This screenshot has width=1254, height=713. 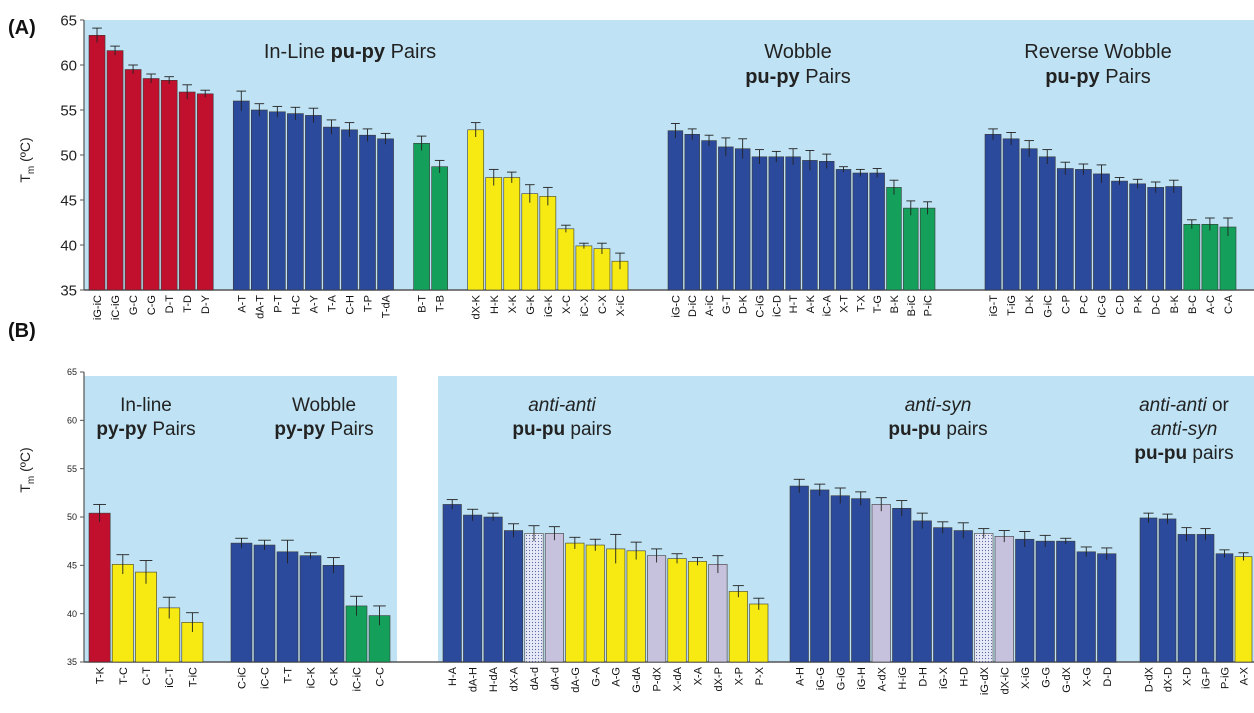 I want to click on bar-X-G, so click(x=1086, y=607).